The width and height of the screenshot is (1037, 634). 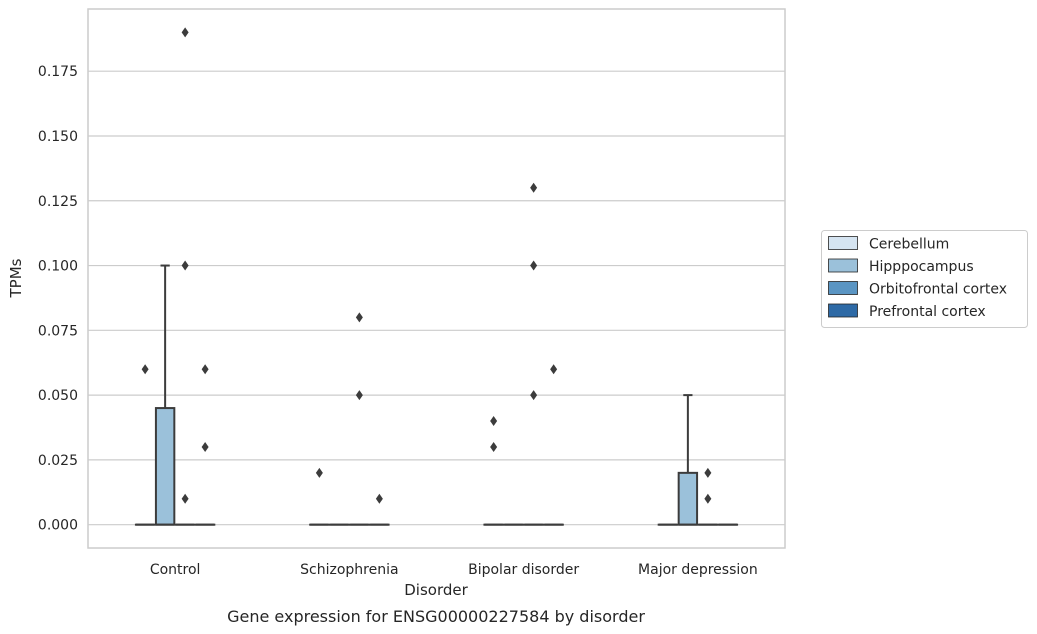 I want to click on y-tick-labels: 0.000 0.025 0.050 0.075 0.100 0.125 0.150 0.175, so click(x=58, y=298).